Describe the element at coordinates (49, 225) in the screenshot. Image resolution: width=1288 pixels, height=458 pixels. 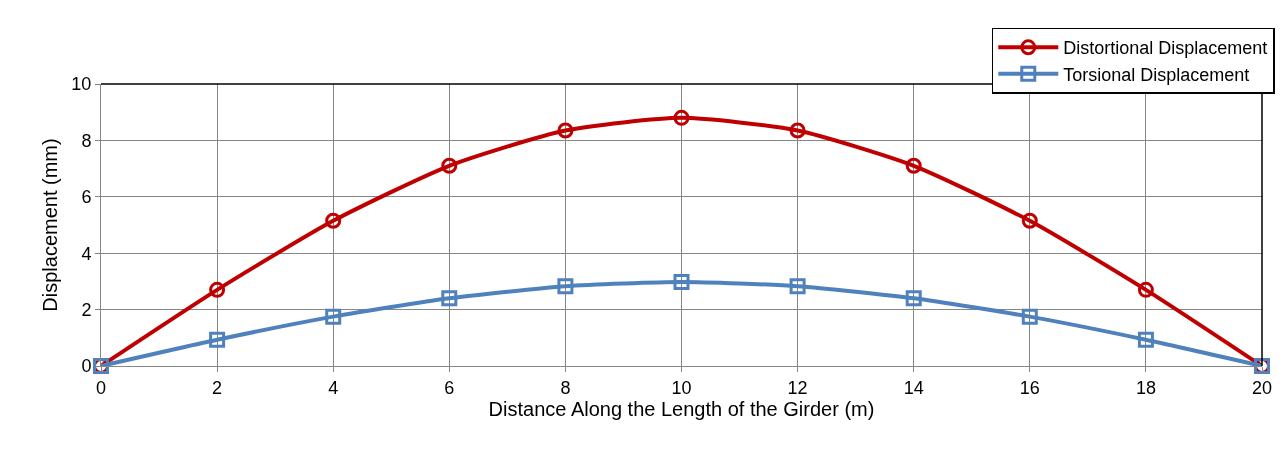
I see `y-axis-title: Displacement (mm)` at that location.